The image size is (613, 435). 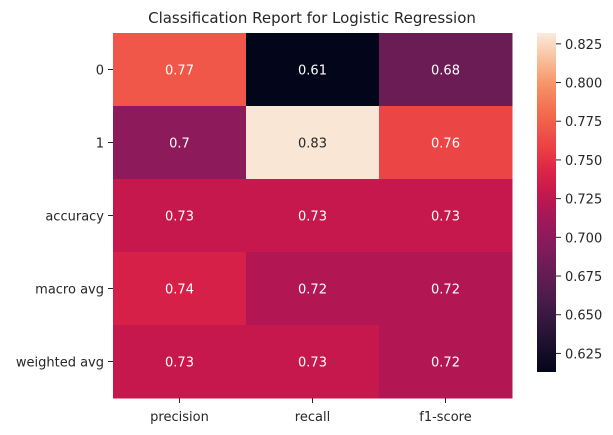 I want to click on colorbar-tick-label: 0.675, so click(x=583, y=277).